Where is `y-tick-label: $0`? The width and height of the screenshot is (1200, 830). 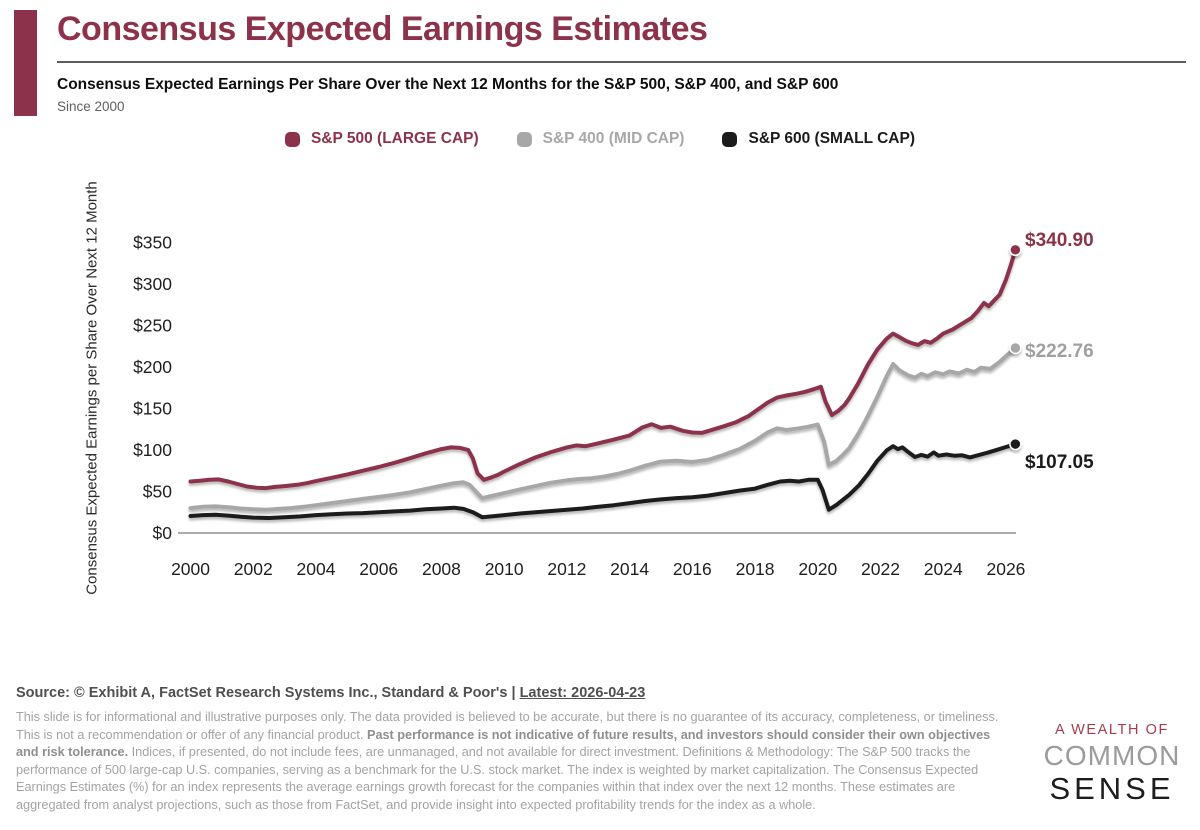
y-tick-label: $0 is located at coordinates (163, 533).